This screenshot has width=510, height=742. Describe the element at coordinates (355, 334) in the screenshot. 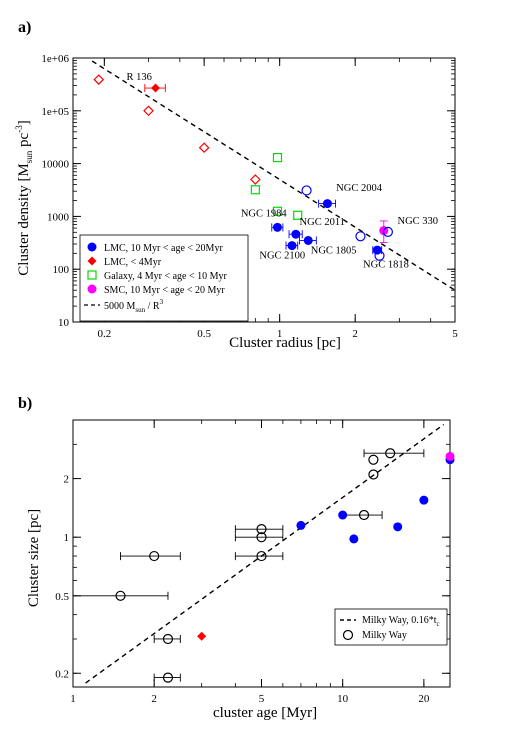

I see `panel-a-x-tick-label-2: 2` at that location.